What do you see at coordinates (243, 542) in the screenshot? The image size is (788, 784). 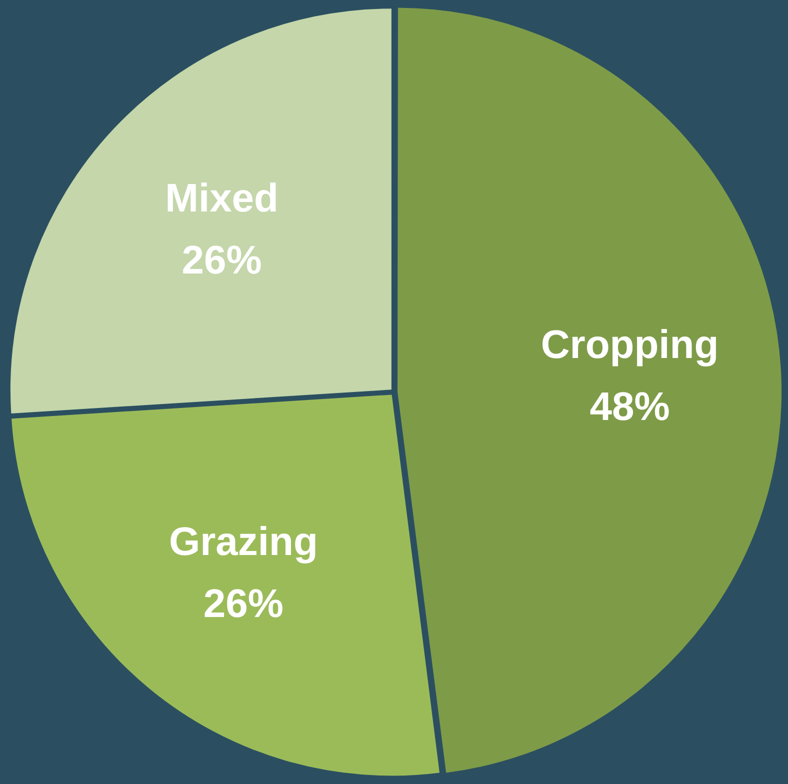 I see `slice-label: Grazing` at bounding box center [243, 542].